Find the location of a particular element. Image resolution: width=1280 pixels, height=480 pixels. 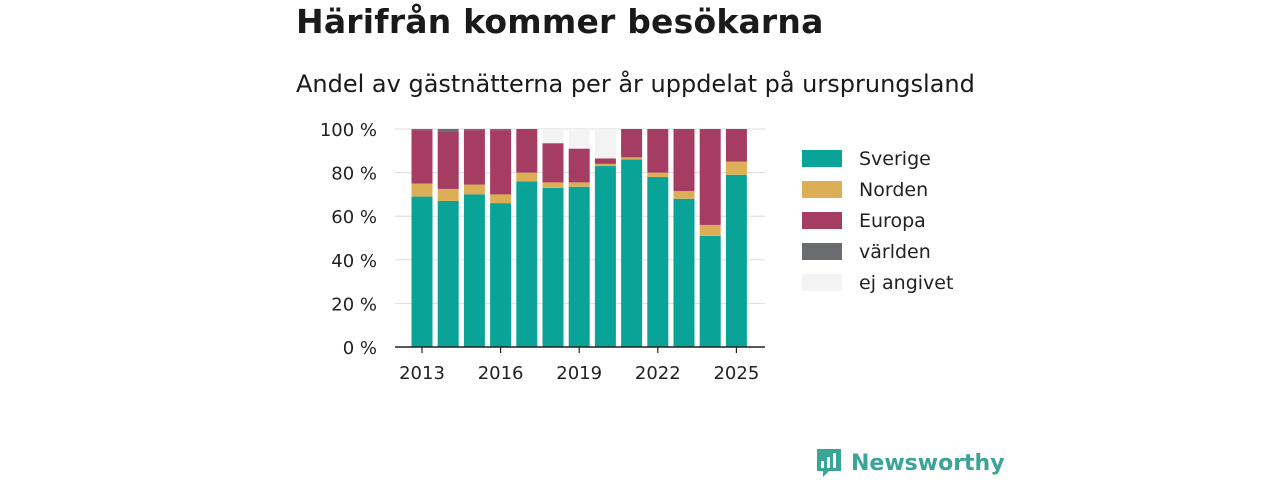

bar-segment-Norden-2016 is located at coordinates (501, 199).